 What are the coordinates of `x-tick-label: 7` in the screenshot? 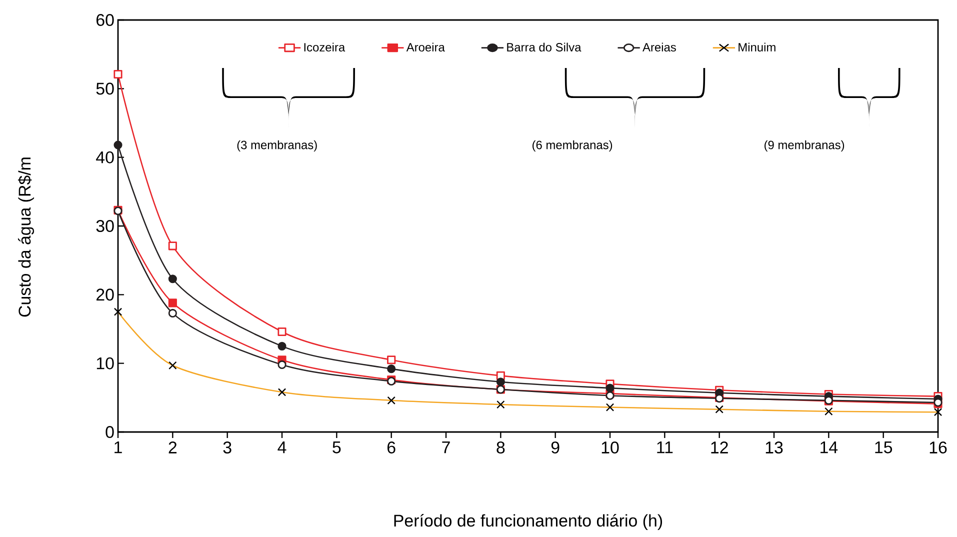 It's located at (446, 447).